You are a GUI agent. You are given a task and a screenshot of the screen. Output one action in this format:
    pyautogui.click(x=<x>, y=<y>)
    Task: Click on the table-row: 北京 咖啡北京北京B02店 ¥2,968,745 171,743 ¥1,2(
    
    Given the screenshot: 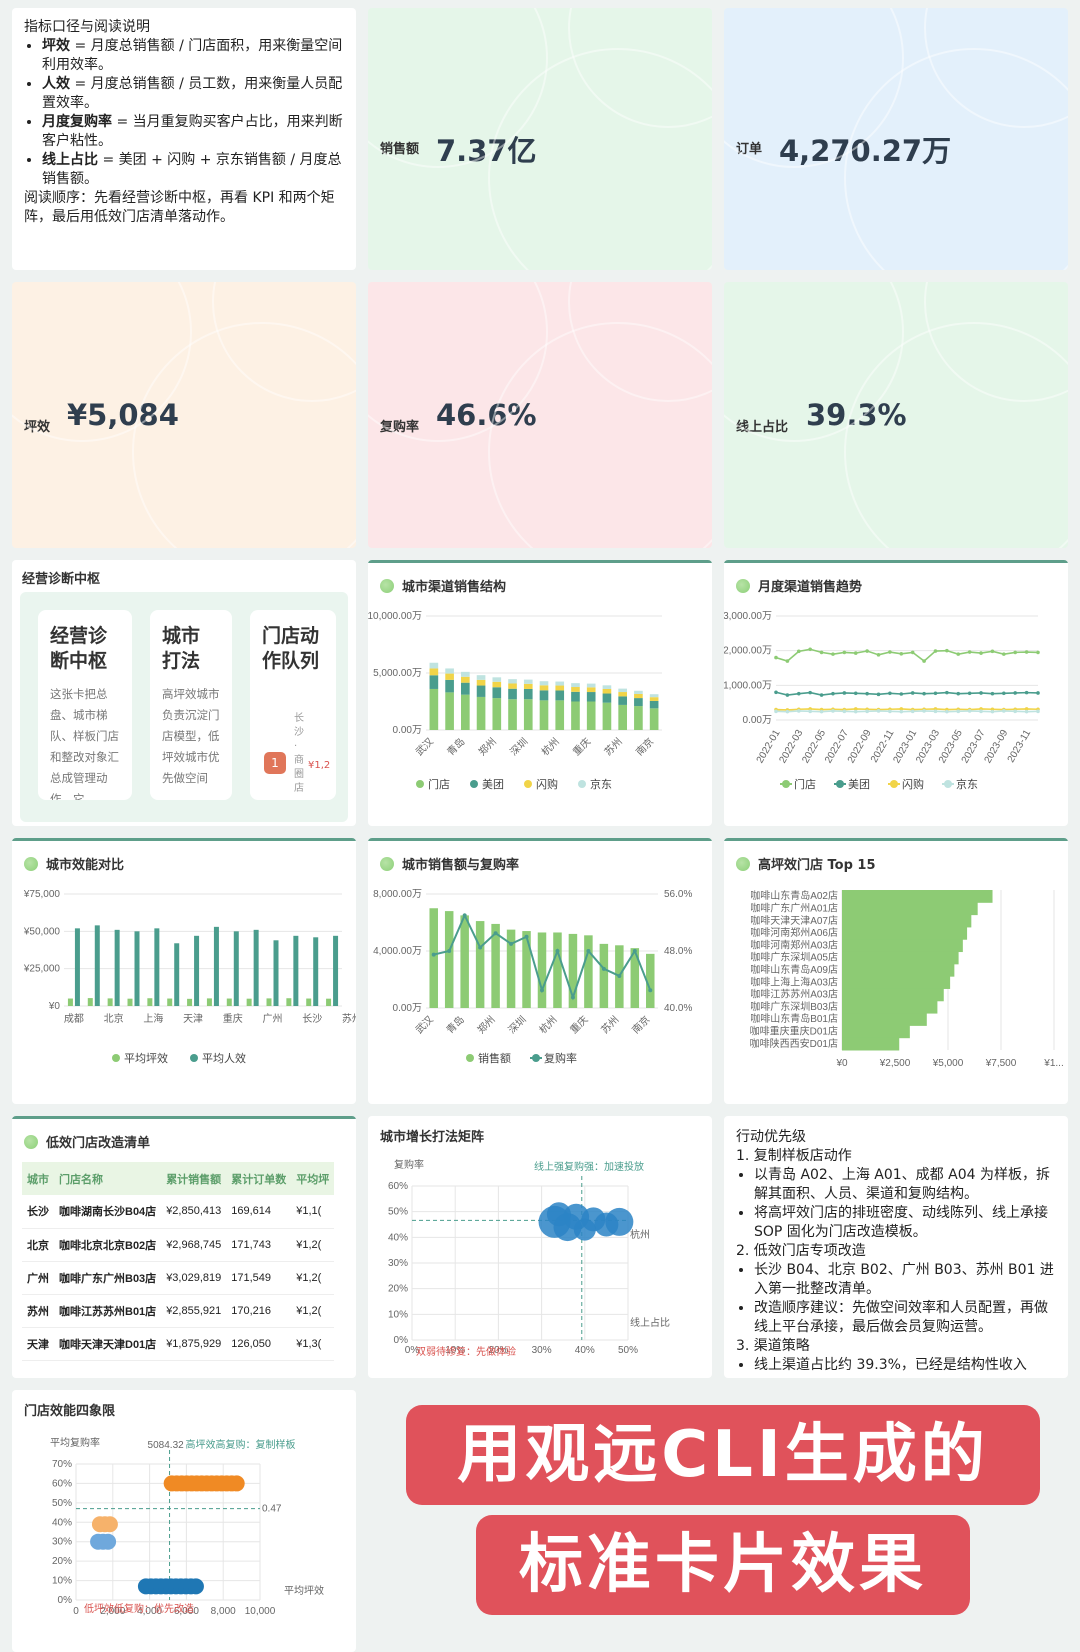 What is the action you would take?
    pyautogui.click(x=178, y=1244)
    